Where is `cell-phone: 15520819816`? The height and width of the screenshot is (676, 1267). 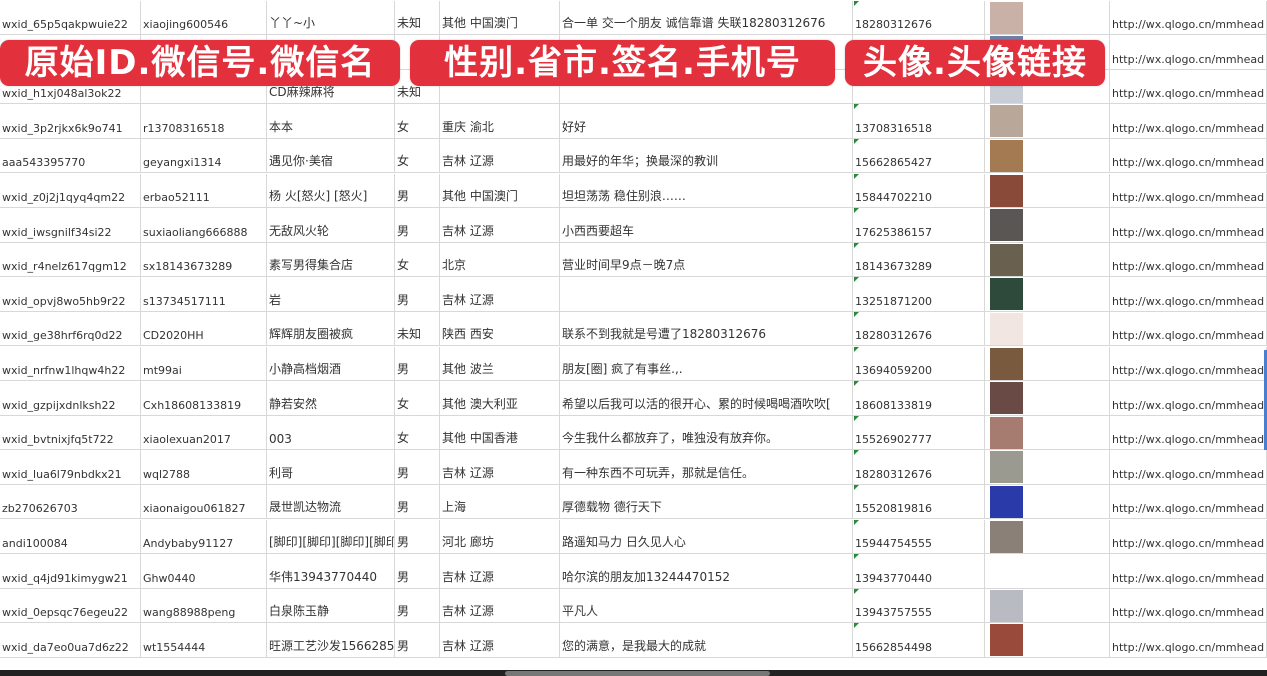
cell-phone: 15520819816 is located at coordinates (919, 501).